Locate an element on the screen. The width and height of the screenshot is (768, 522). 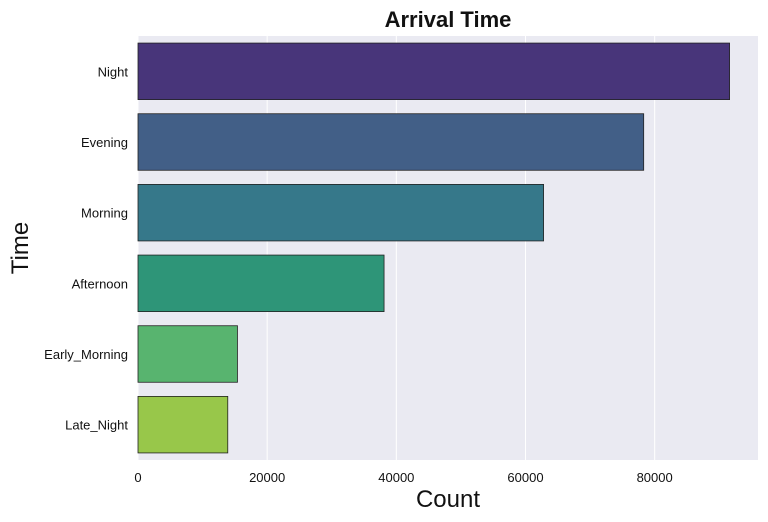
x-tick-labels: 0 20000 40000 60000 80000 is located at coordinates (403, 477).